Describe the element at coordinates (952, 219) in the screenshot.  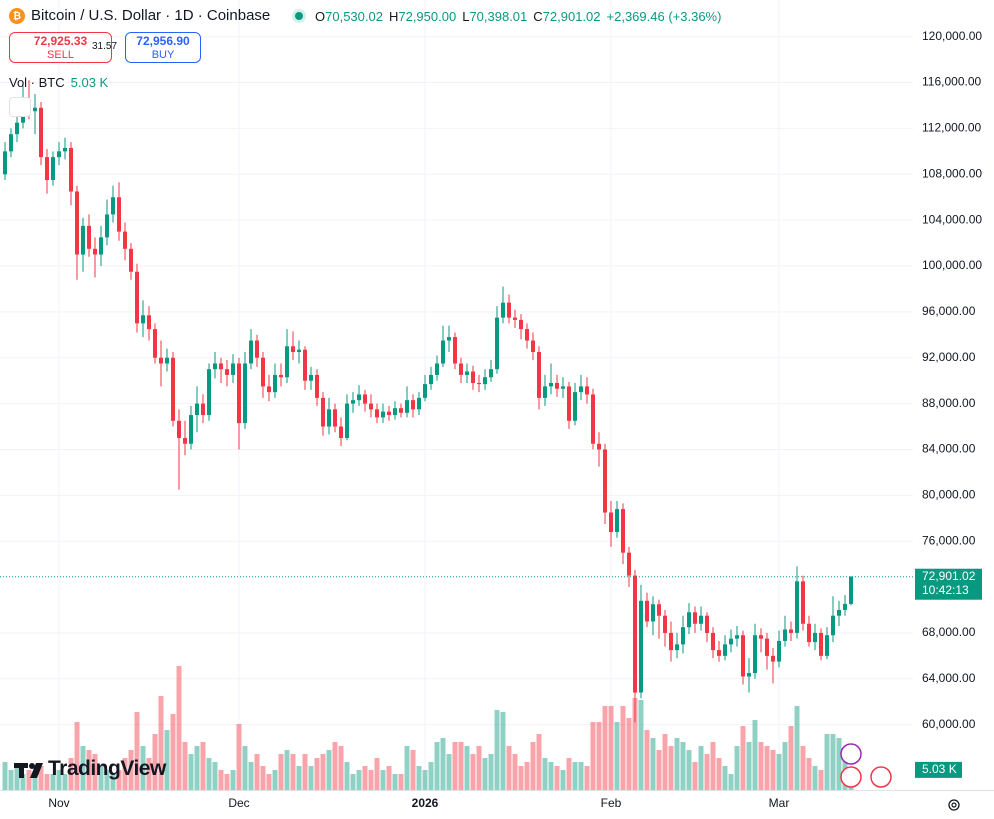
I see `y-tick-label: 104,000.00` at that location.